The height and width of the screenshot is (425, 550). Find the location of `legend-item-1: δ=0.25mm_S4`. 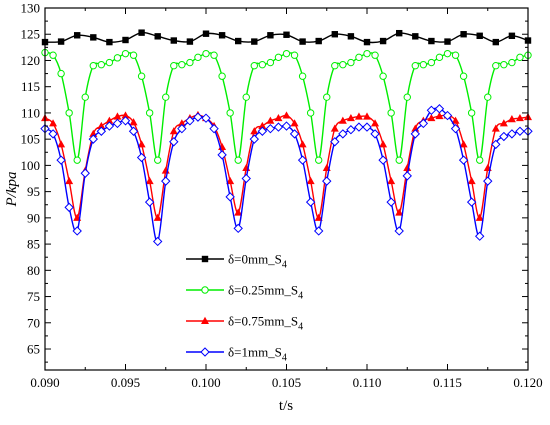

legend-item-1: δ=0.25mm_S4 is located at coordinates (244, 292).